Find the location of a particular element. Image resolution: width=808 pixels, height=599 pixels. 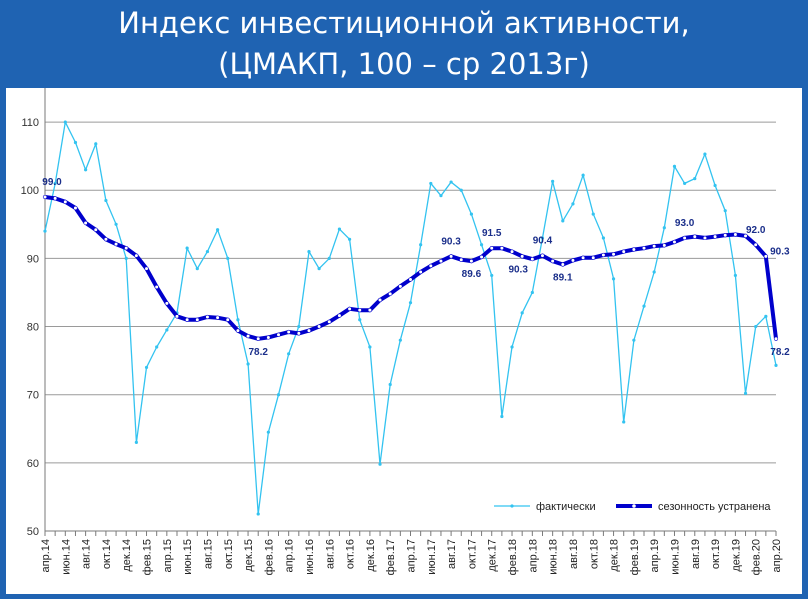

x-tick-label: авг.17 is located at coordinates (452, 554).